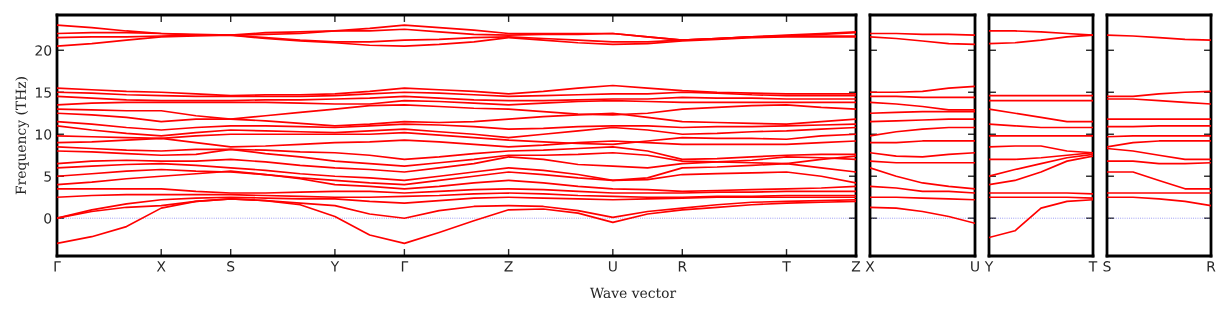 This screenshot has height=310, width=1231. Describe the element at coordinates (43, 50) in the screenshot. I see `y-tick-label: 20` at that location.